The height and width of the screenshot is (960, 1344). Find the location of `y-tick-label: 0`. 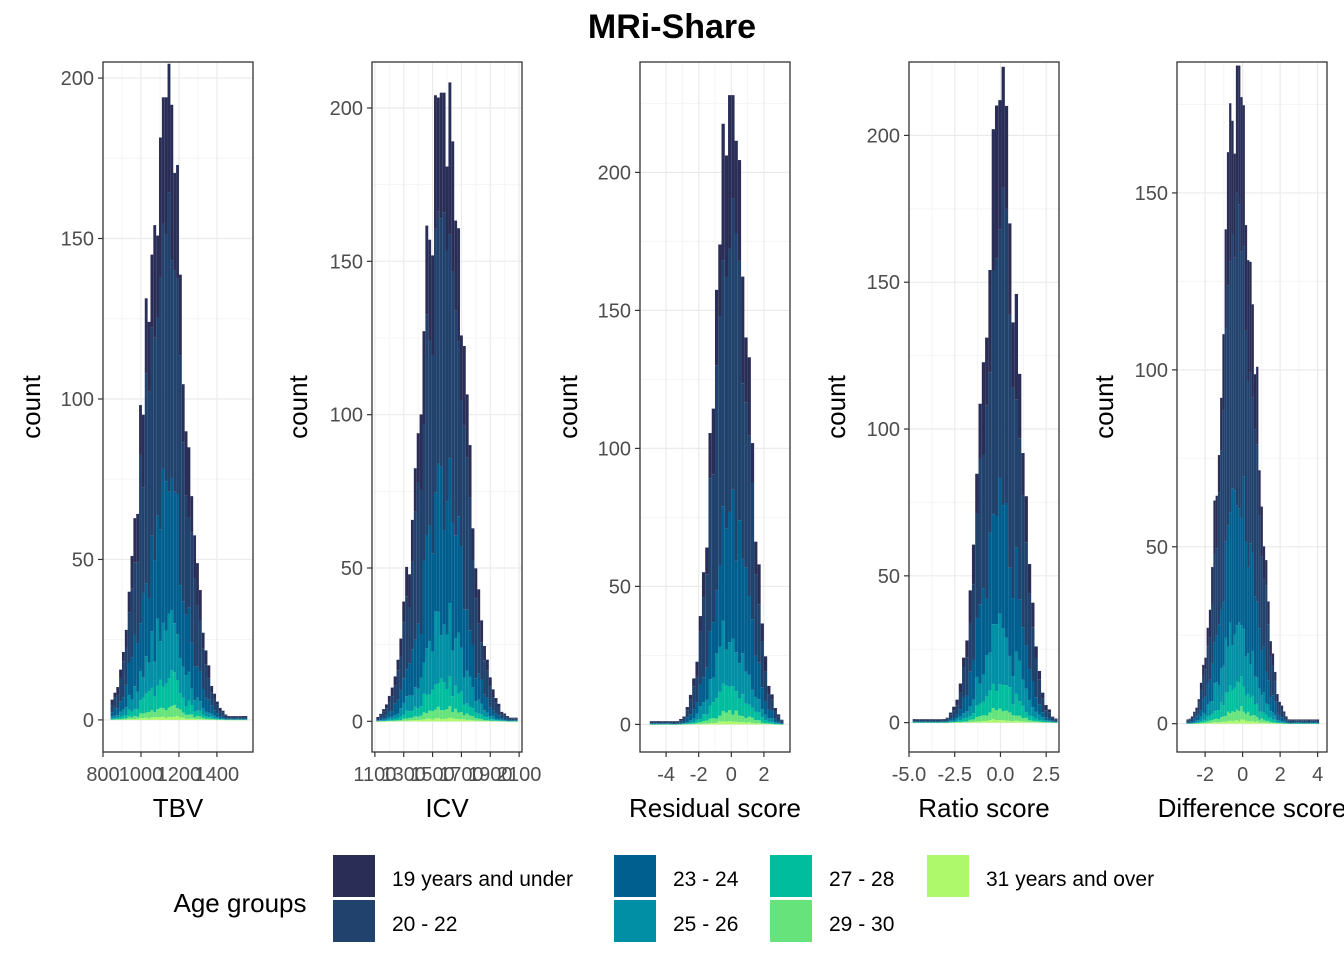

y-tick-label: 0 is located at coordinates (894, 724).